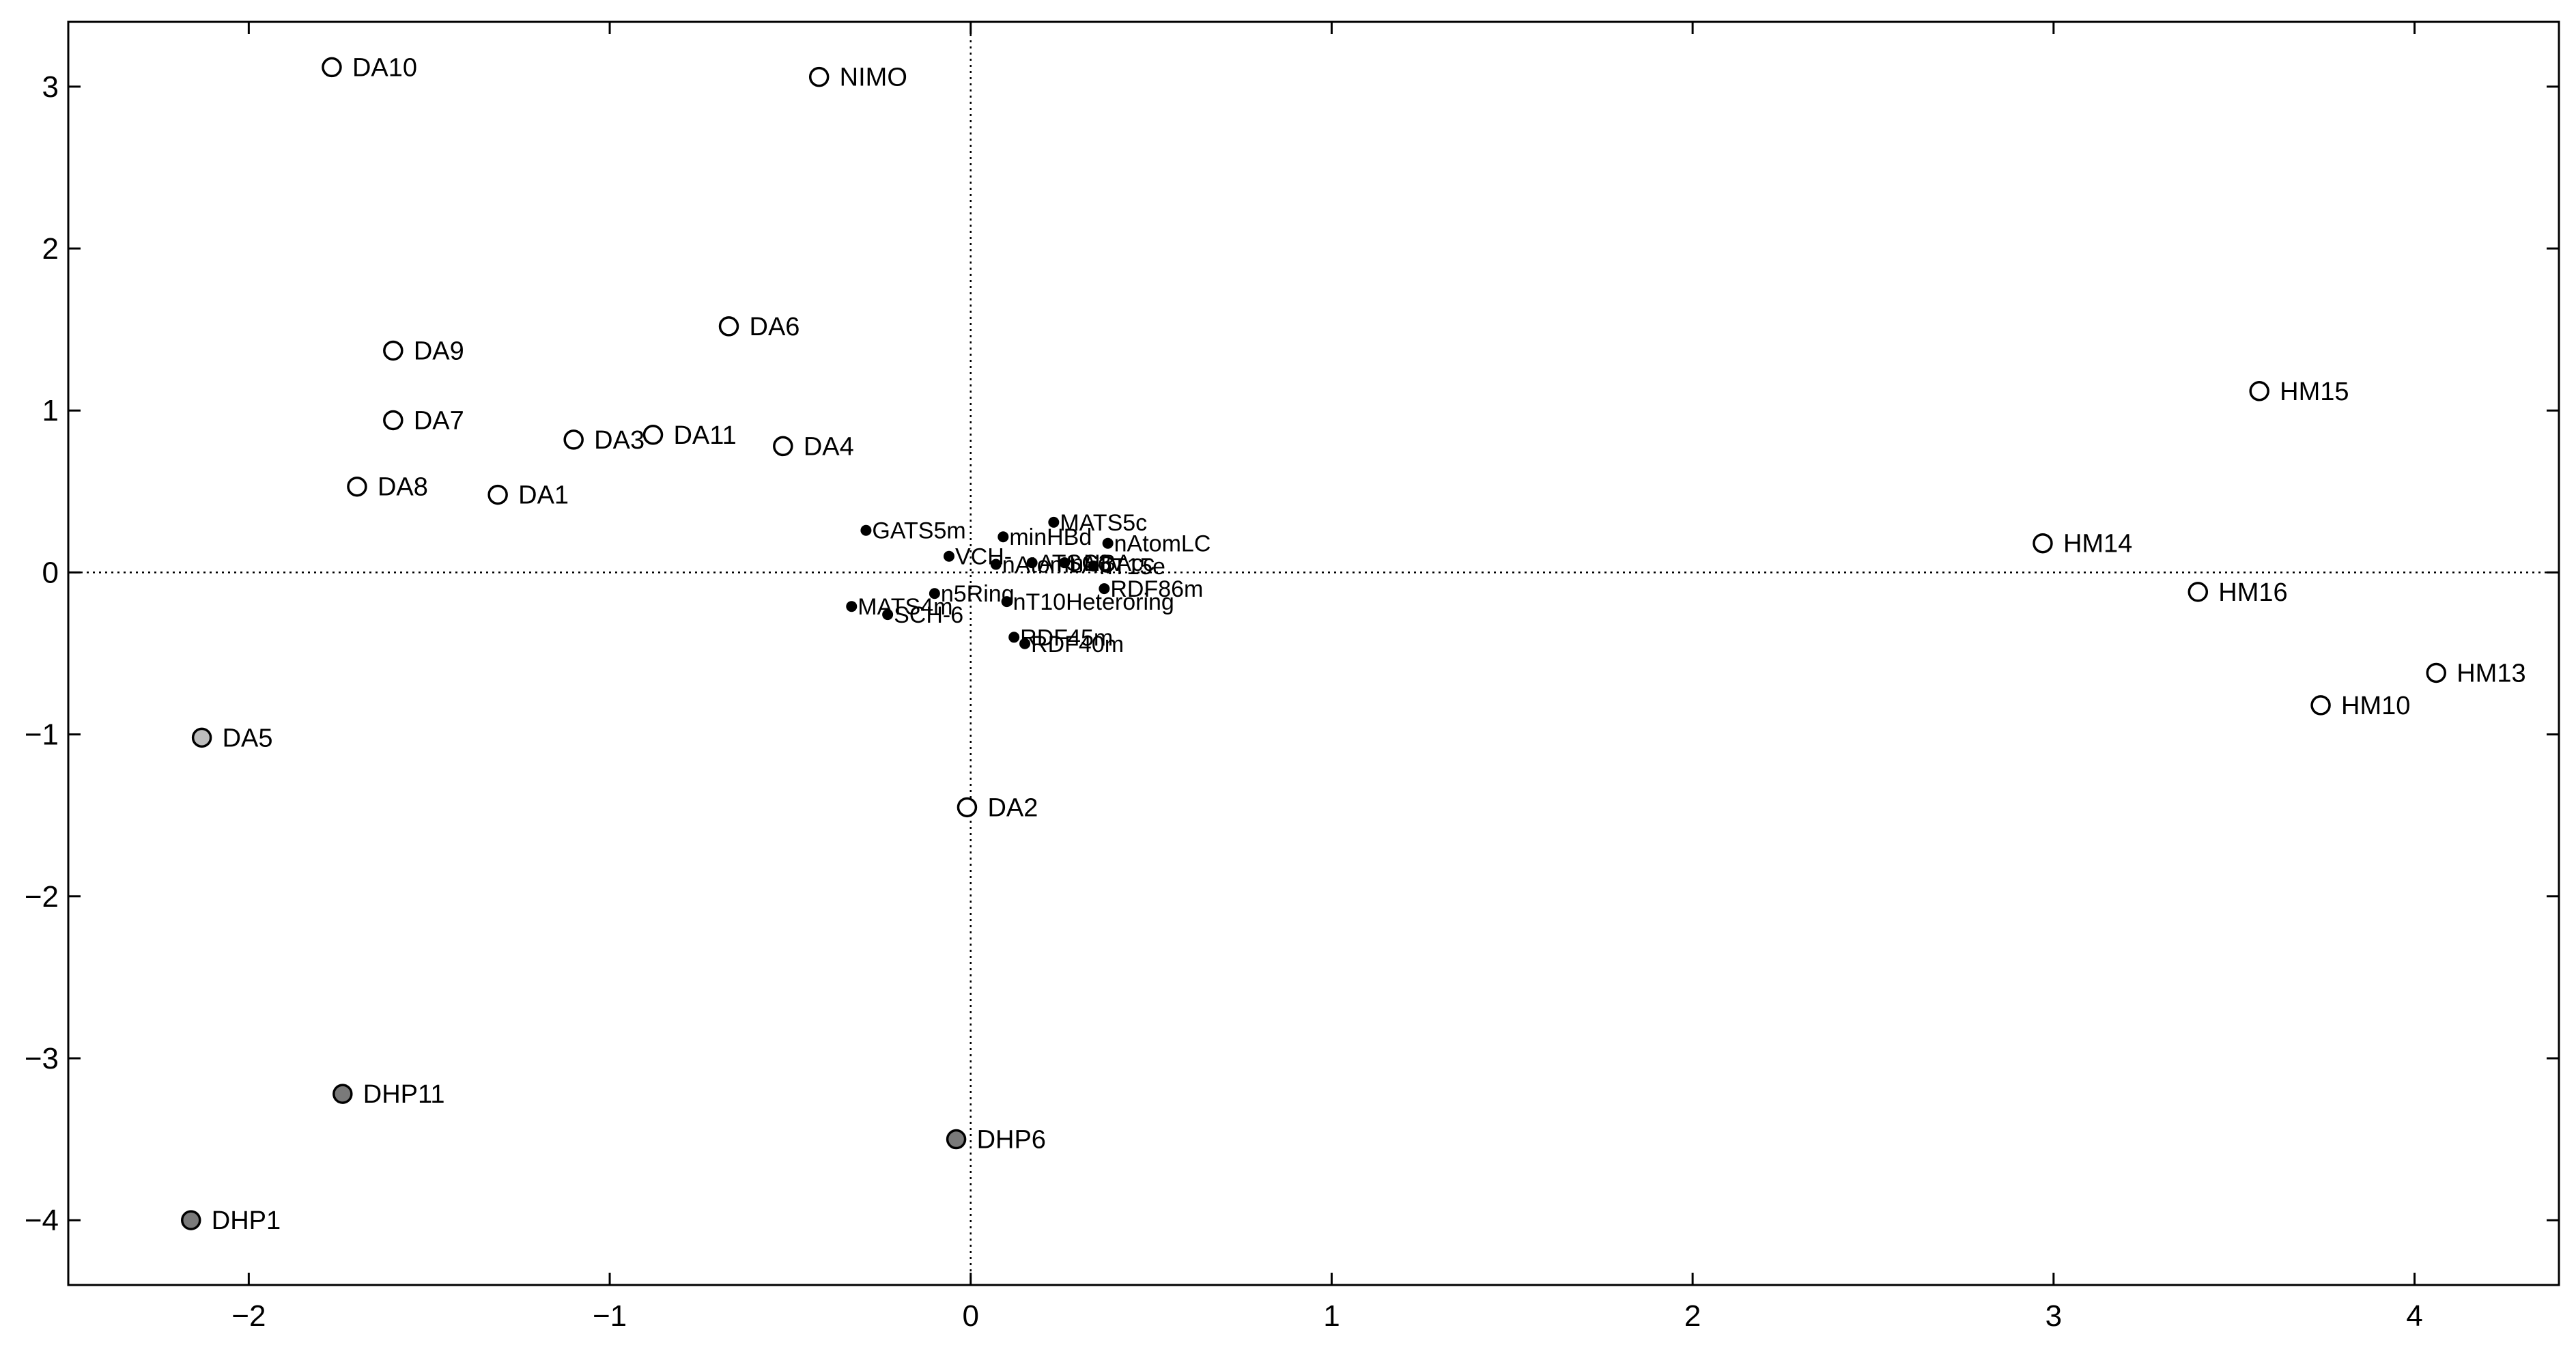 Image resolution: width=2576 pixels, height=1356 pixels. I want to click on sample-label: DA2, so click(1012, 807).